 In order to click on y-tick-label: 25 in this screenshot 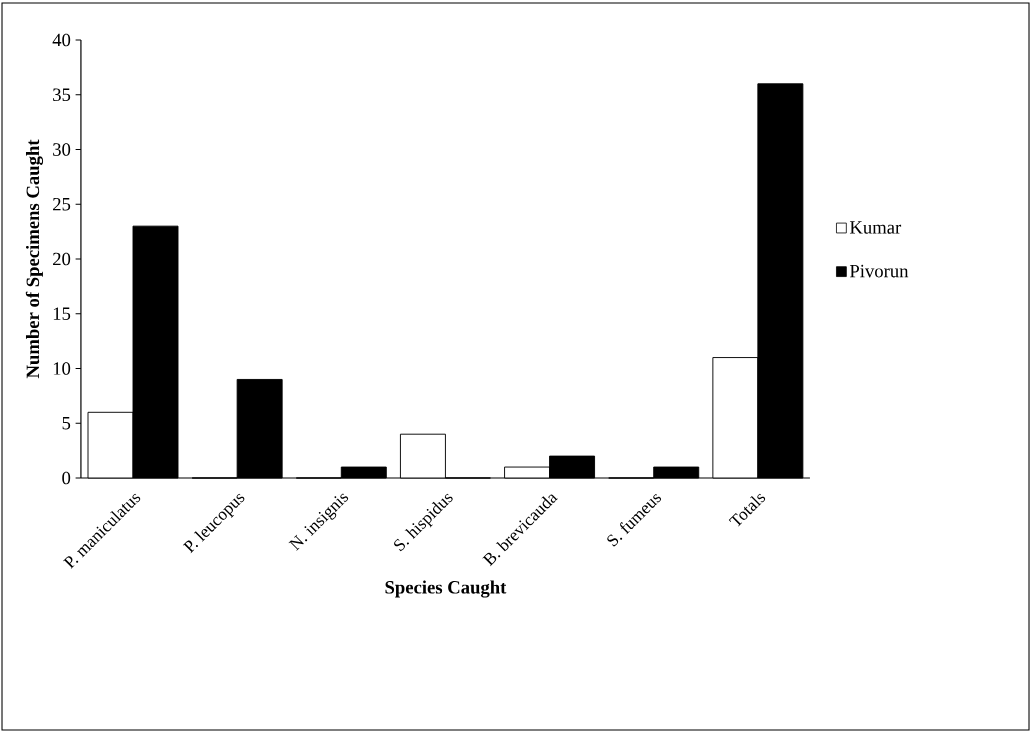, I will do `click(62, 204)`.